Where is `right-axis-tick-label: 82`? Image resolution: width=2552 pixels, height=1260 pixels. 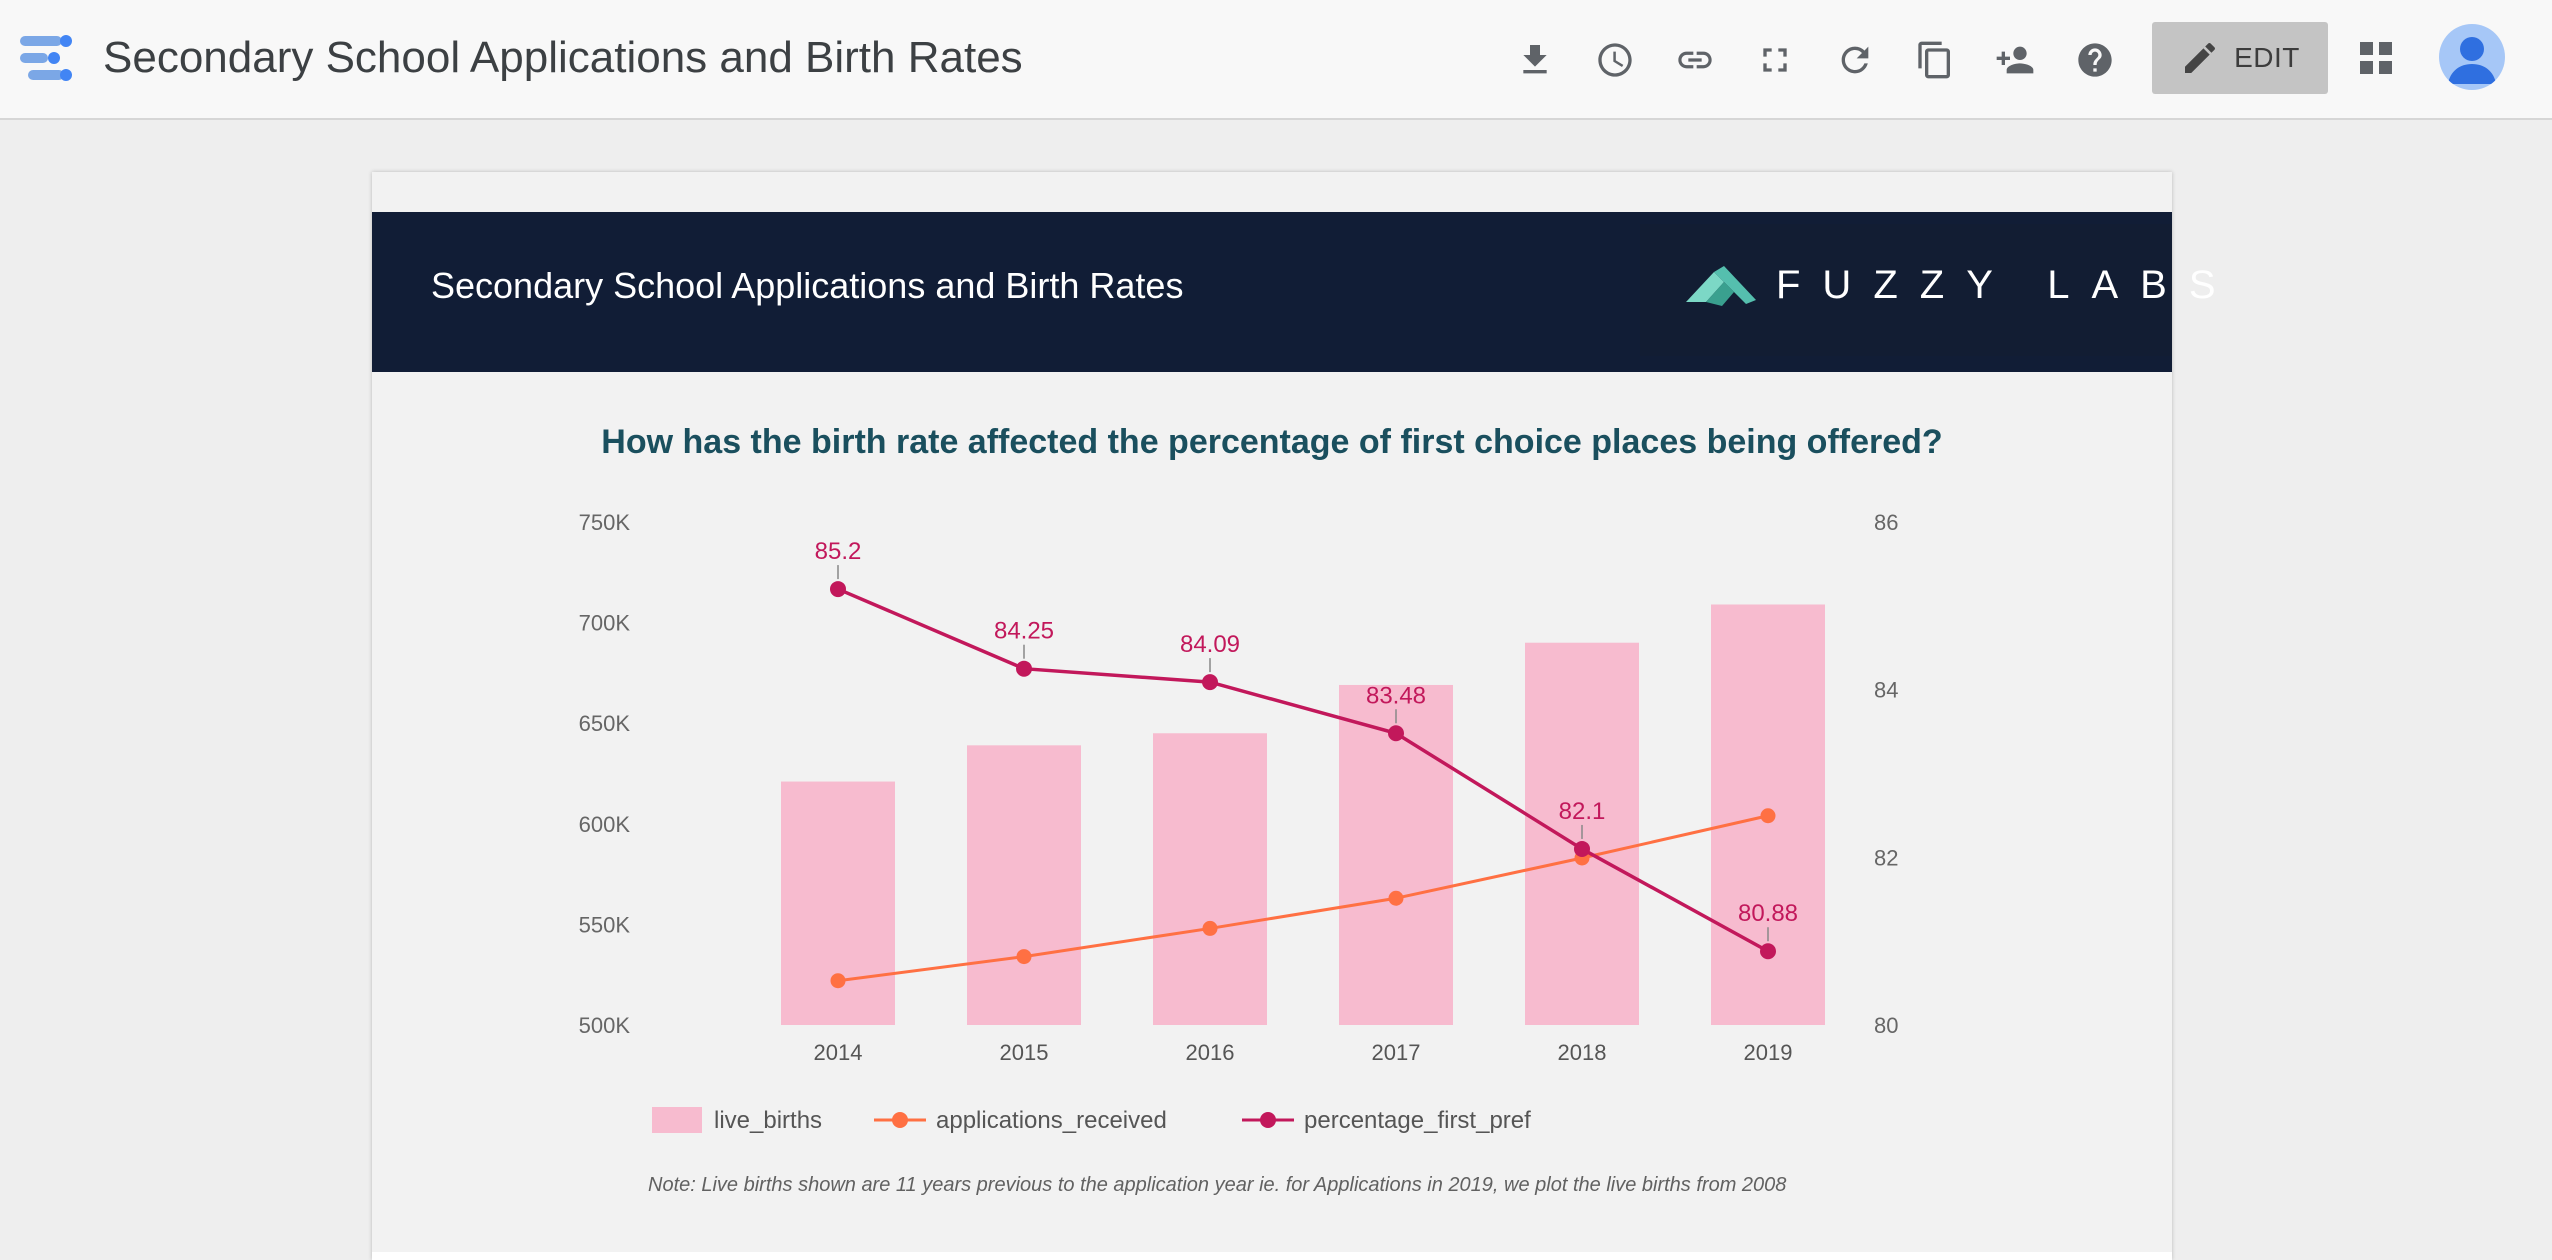 right-axis-tick-label: 82 is located at coordinates (1886, 857).